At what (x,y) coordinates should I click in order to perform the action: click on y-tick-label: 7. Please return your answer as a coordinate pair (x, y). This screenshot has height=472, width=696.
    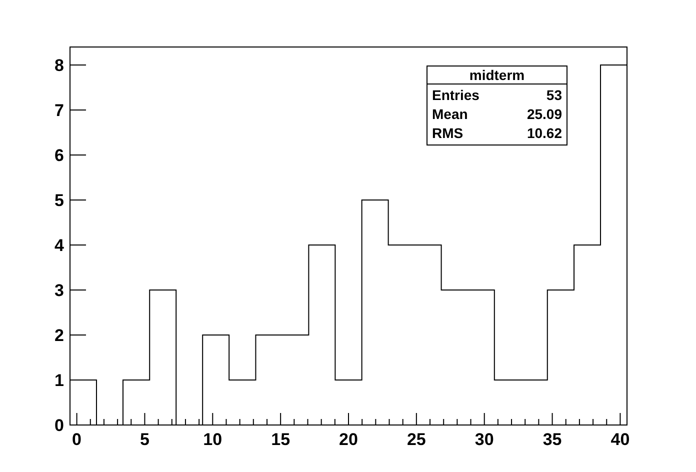
    Looking at the image, I should click on (59, 110).